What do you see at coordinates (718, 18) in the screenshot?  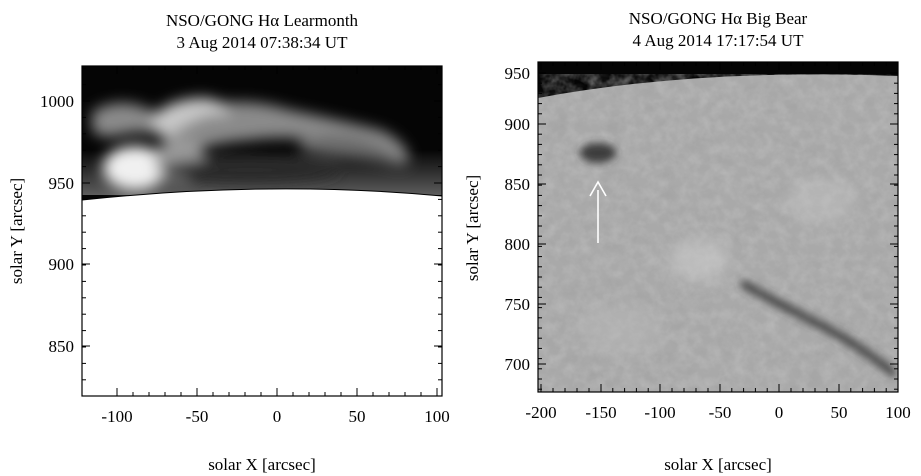 I see `right-title-line1: NSO/GONG Hα Big Bear` at bounding box center [718, 18].